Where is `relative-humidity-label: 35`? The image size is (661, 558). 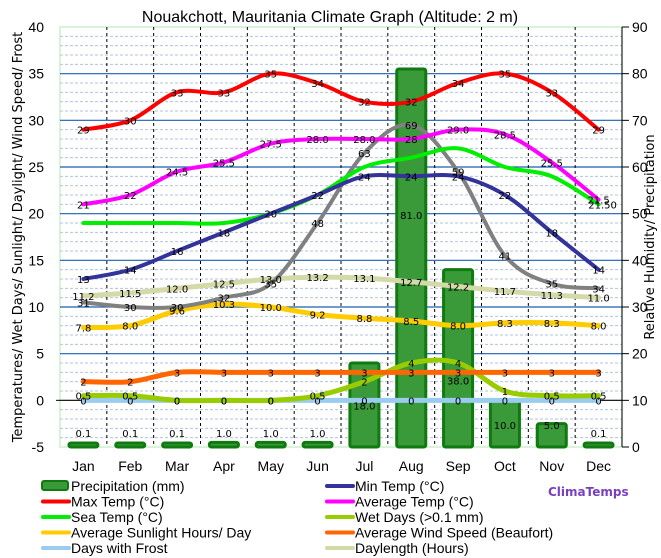 relative-humidity-label: 35 is located at coordinates (551, 285).